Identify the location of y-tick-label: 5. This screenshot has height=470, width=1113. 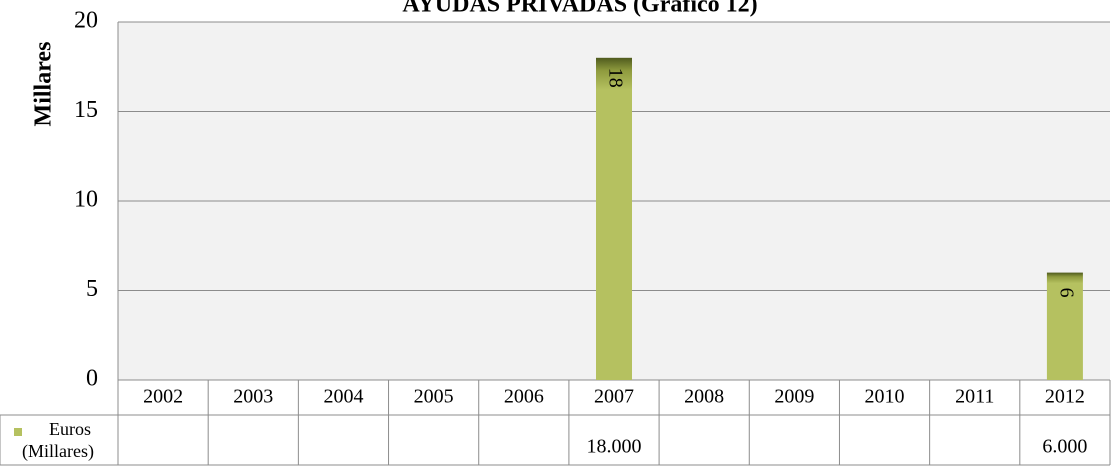
(92, 289).